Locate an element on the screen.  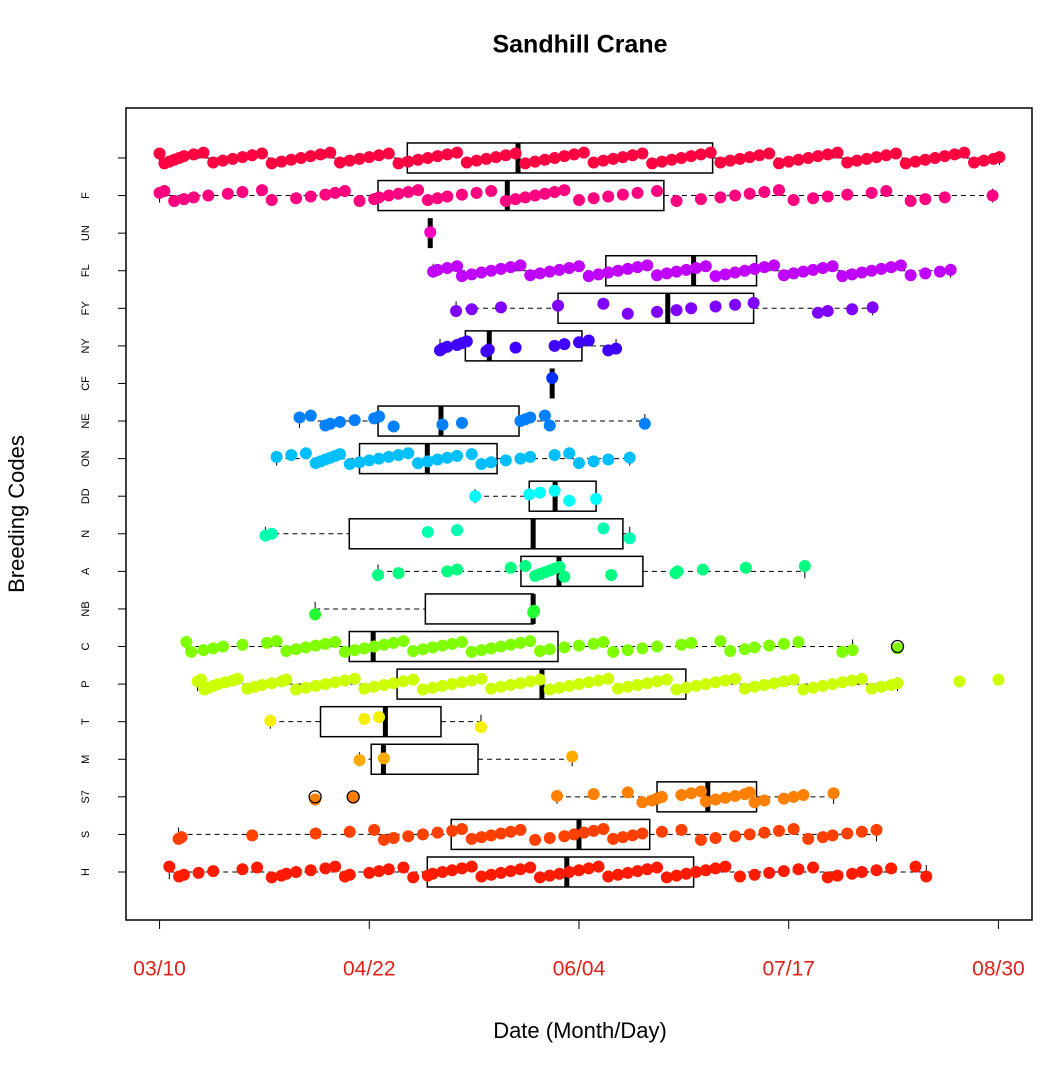
y-tick-label: DD is located at coordinates (86, 496).